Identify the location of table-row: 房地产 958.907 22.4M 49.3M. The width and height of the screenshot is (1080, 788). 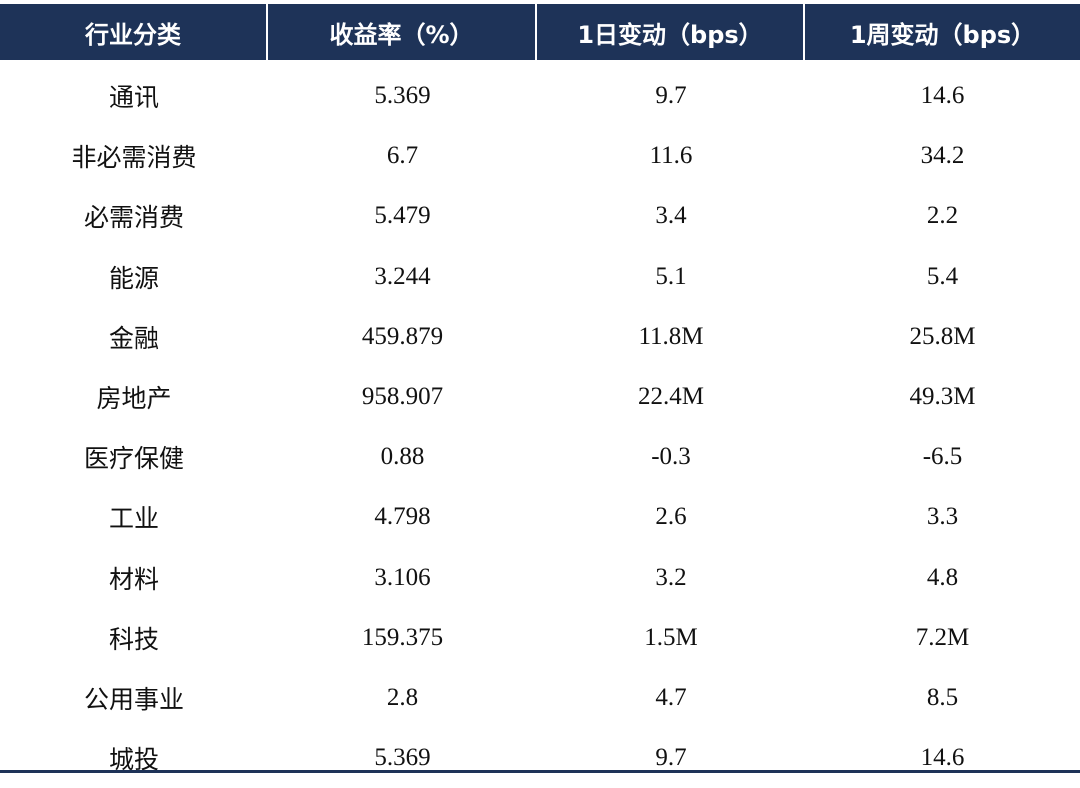
(540, 397).